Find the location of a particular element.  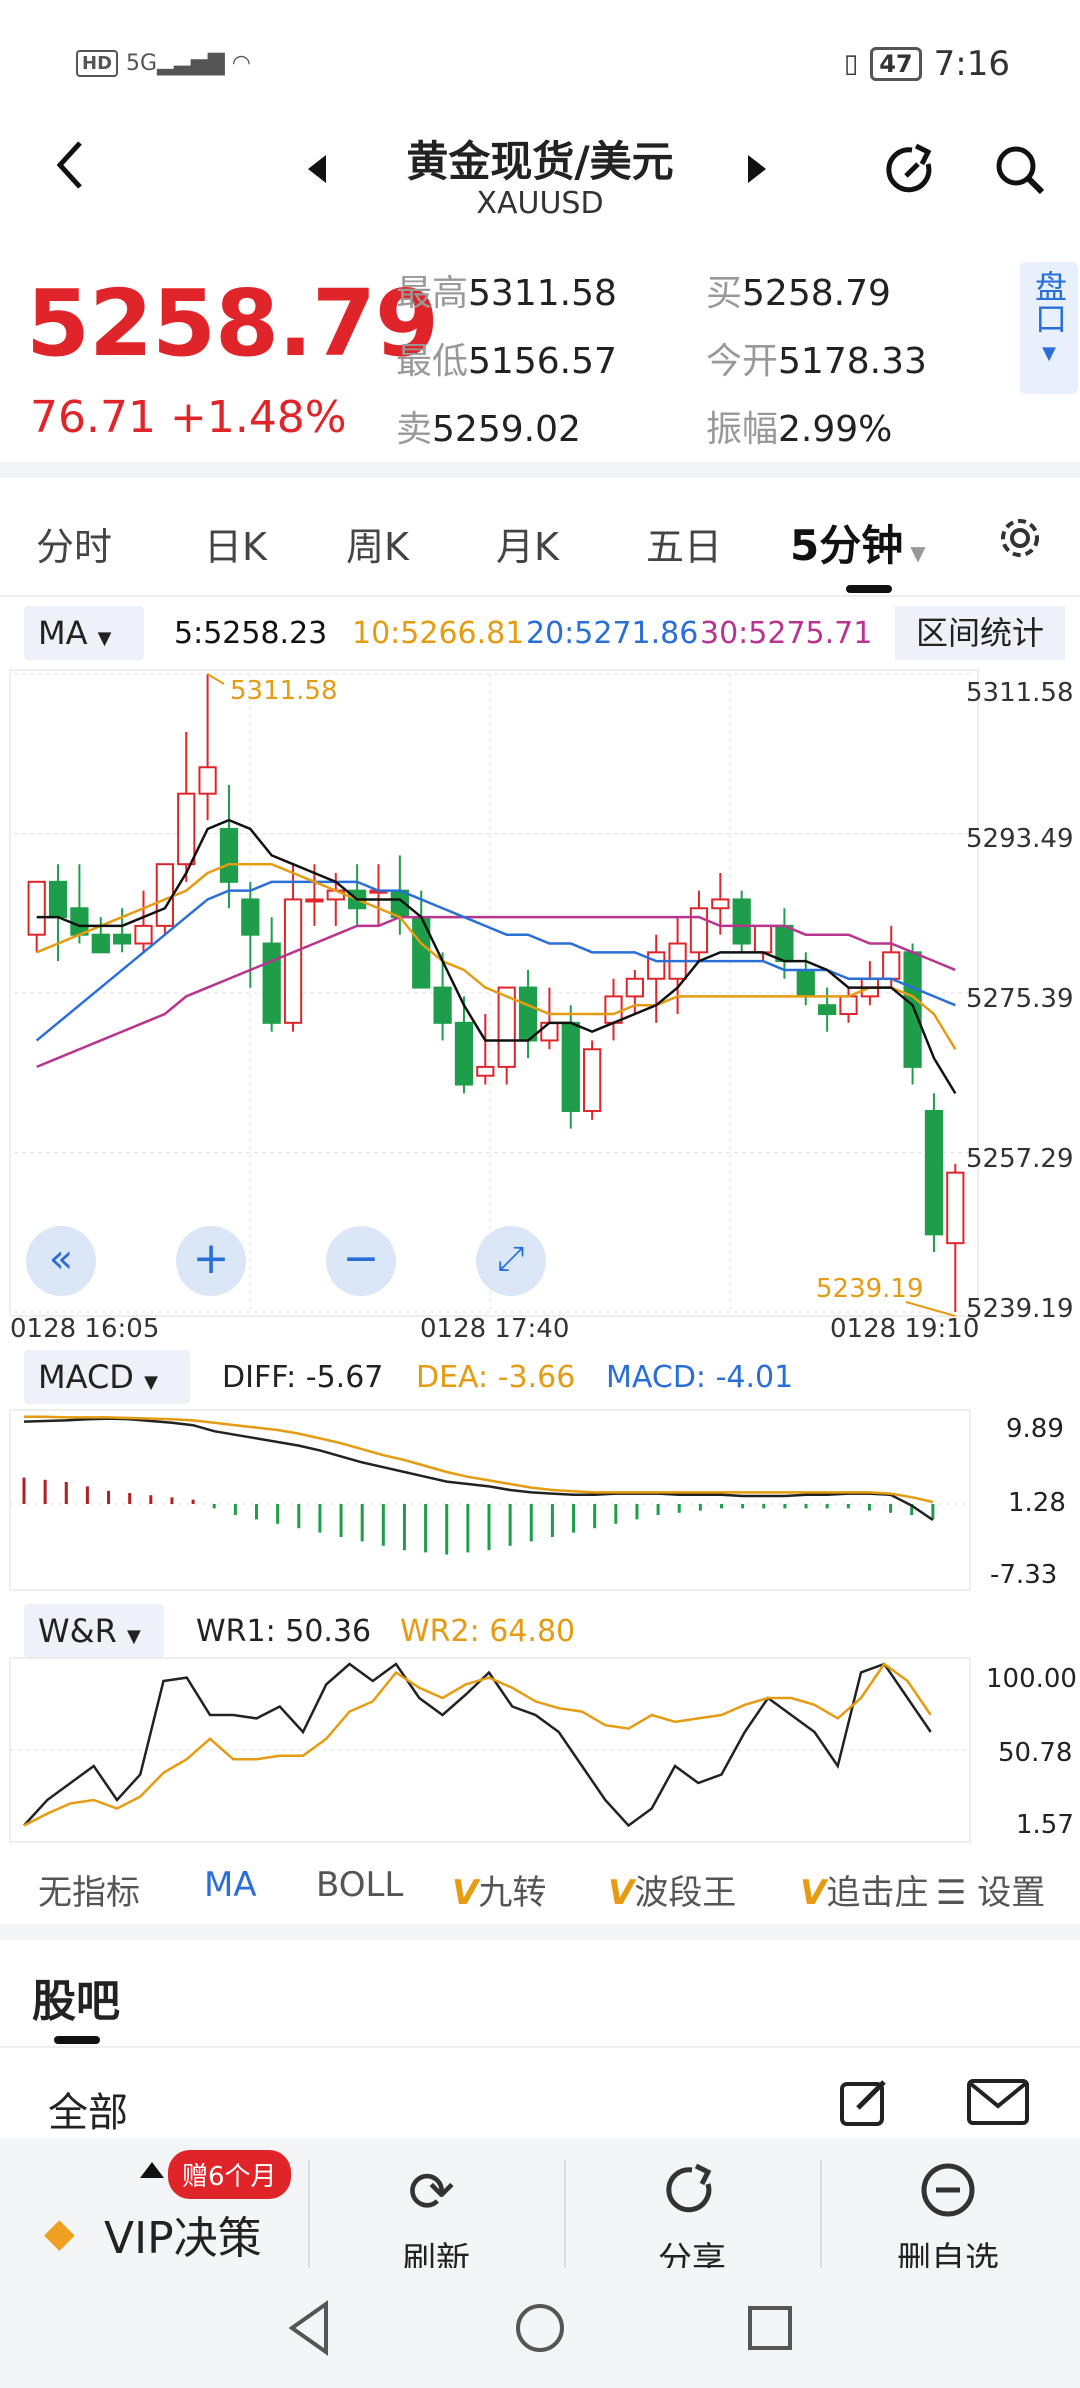

scroll-left-icon: « is located at coordinates (61, 1261).